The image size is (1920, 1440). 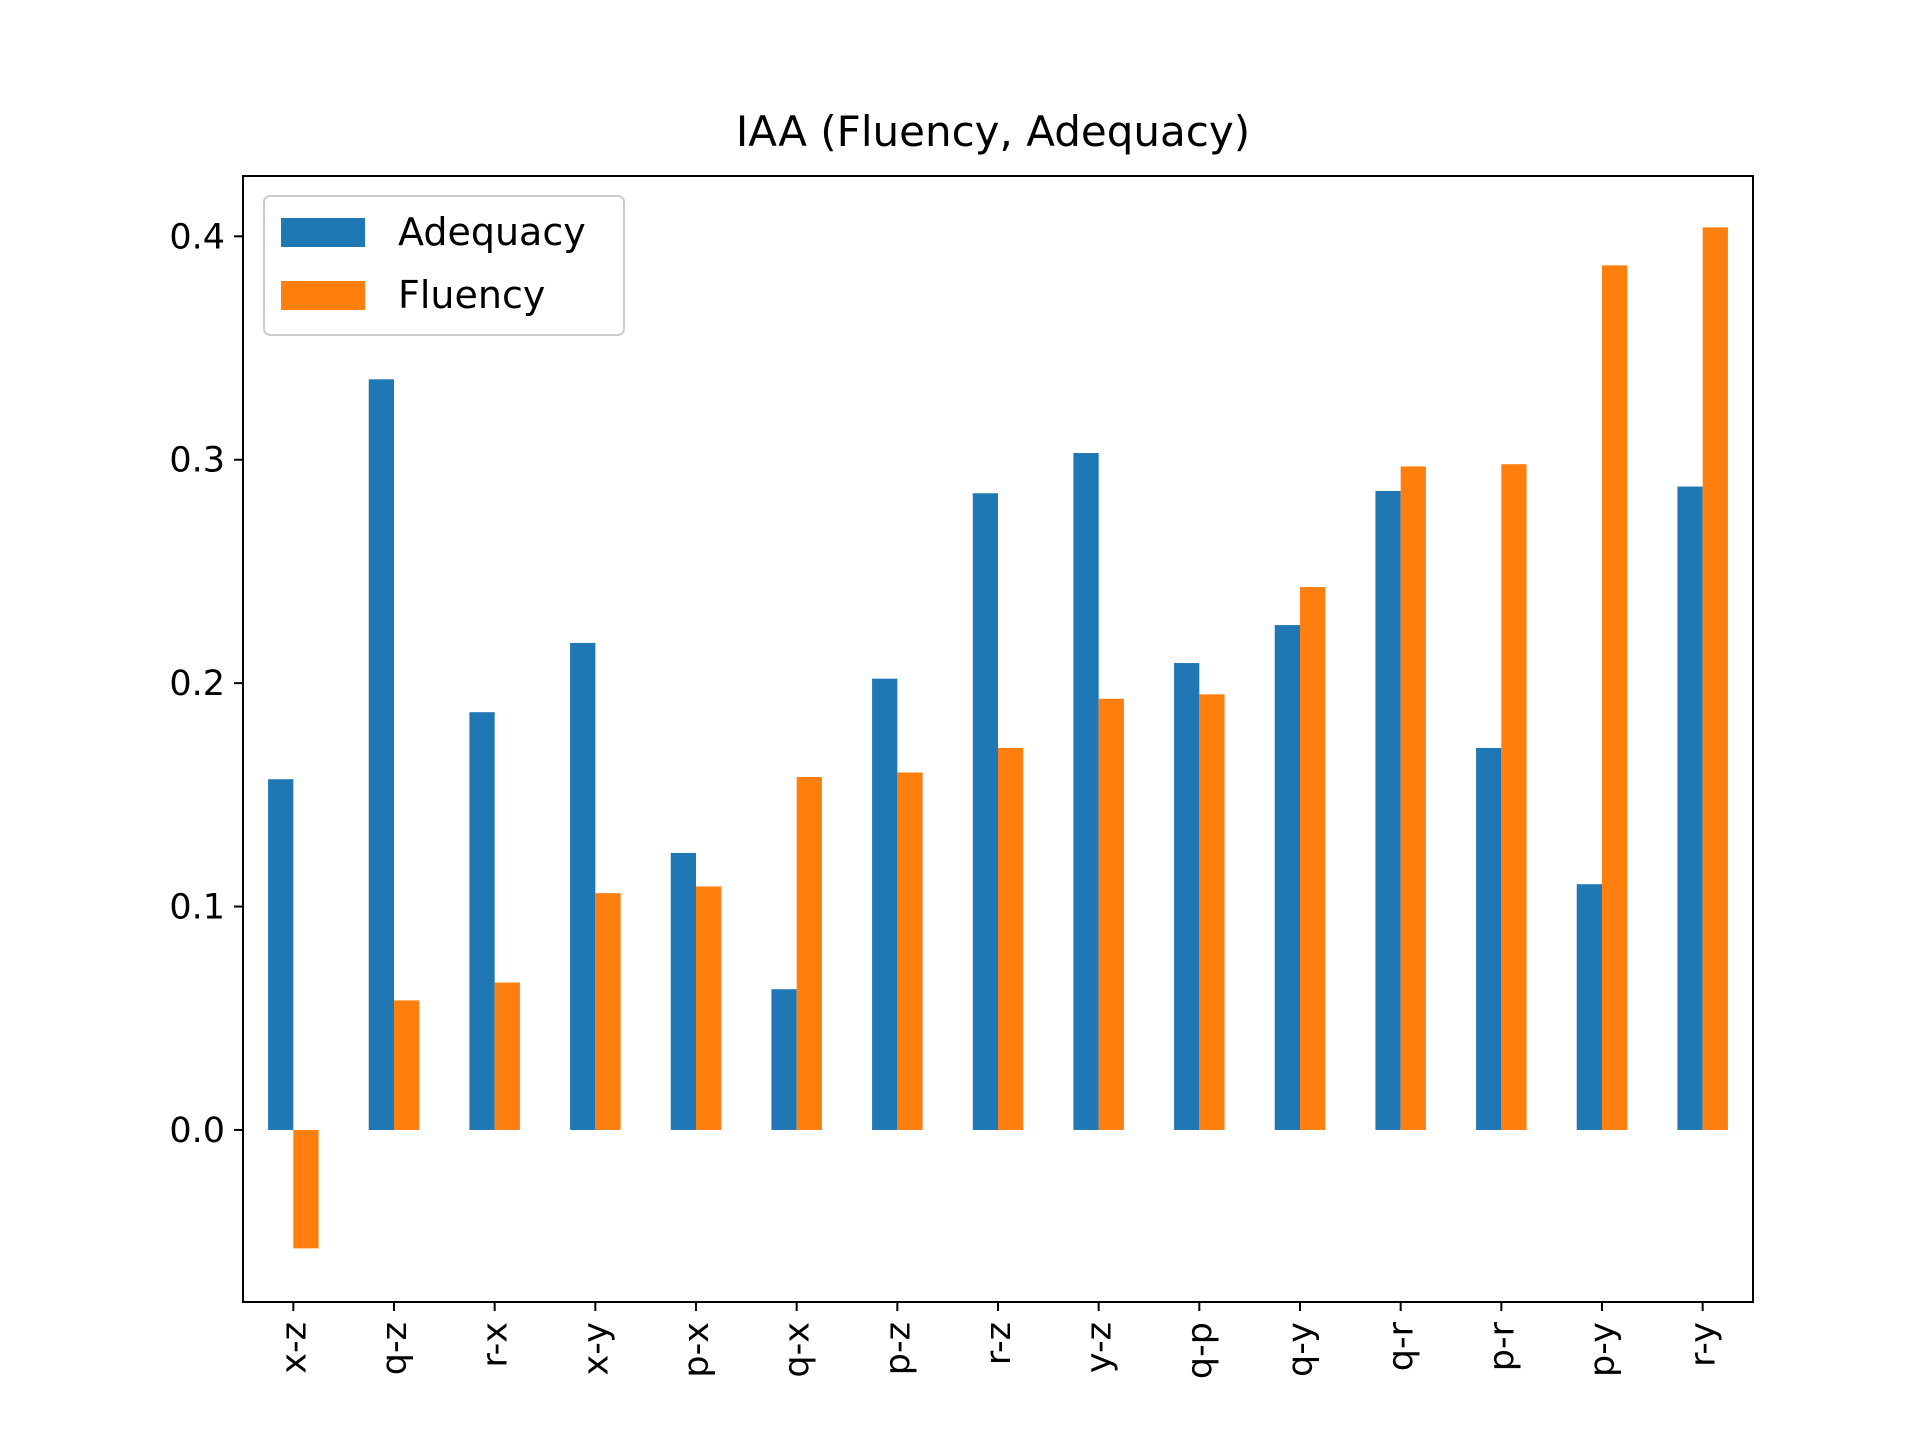 What do you see at coordinates (1212, 912) in the screenshot?
I see `bar-fluency-q-p` at bounding box center [1212, 912].